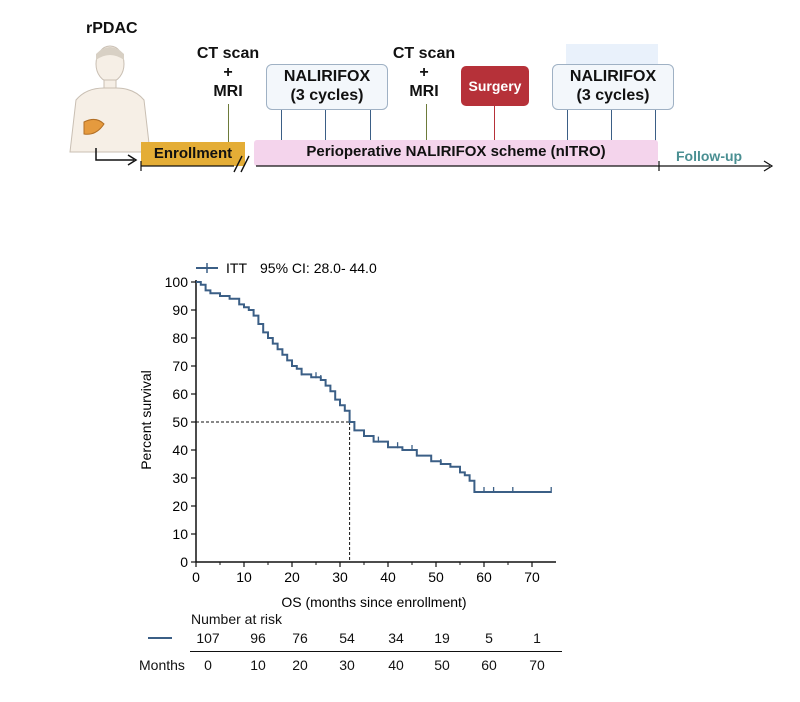 Image resolution: width=800 pixels, height=702 pixels. What do you see at coordinates (180, 394) in the screenshot?
I see `y-tick-label: 60` at bounding box center [180, 394].